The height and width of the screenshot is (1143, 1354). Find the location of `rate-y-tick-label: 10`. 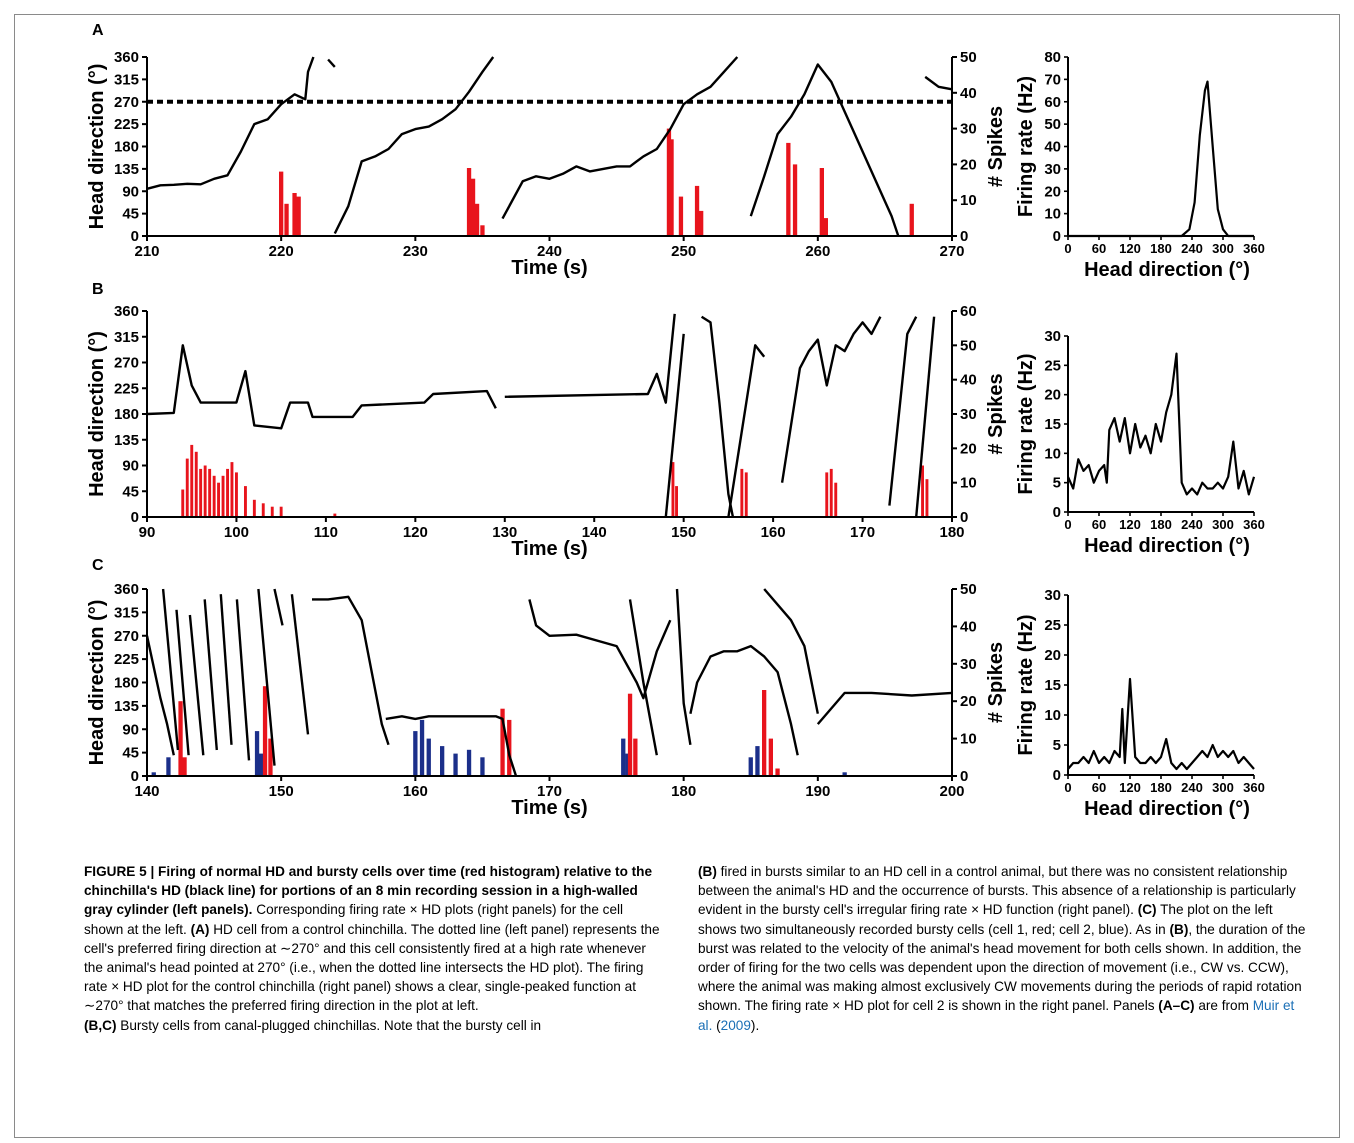

rate-y-tick-label: 10 is located at coordinates (1052, 715).